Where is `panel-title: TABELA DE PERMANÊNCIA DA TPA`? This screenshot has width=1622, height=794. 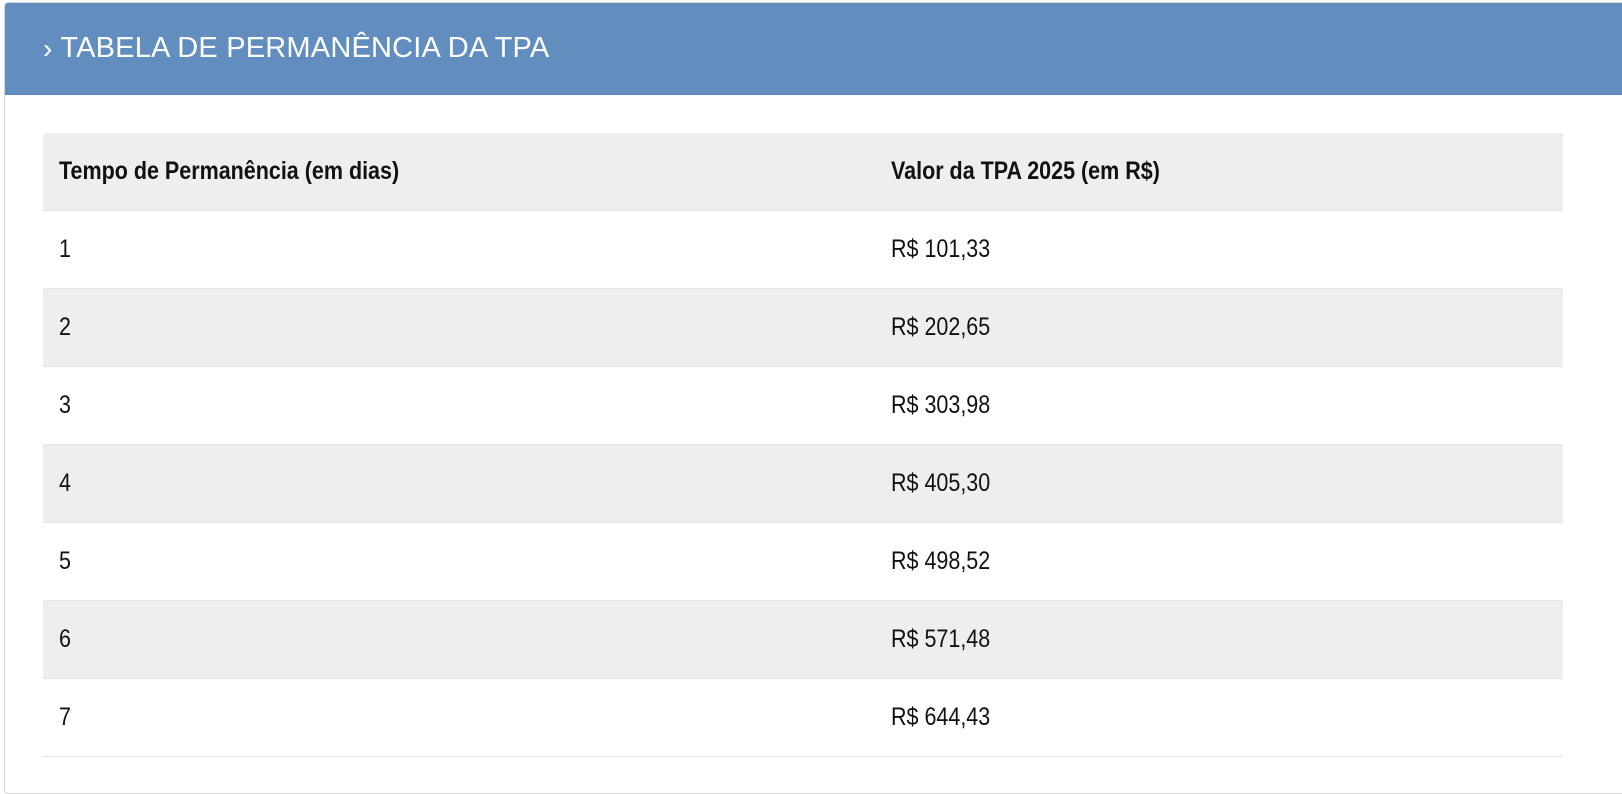 panel-title: TABELA DE PERMANÊNCIA DA TPA is located at coordinates (305, 48).